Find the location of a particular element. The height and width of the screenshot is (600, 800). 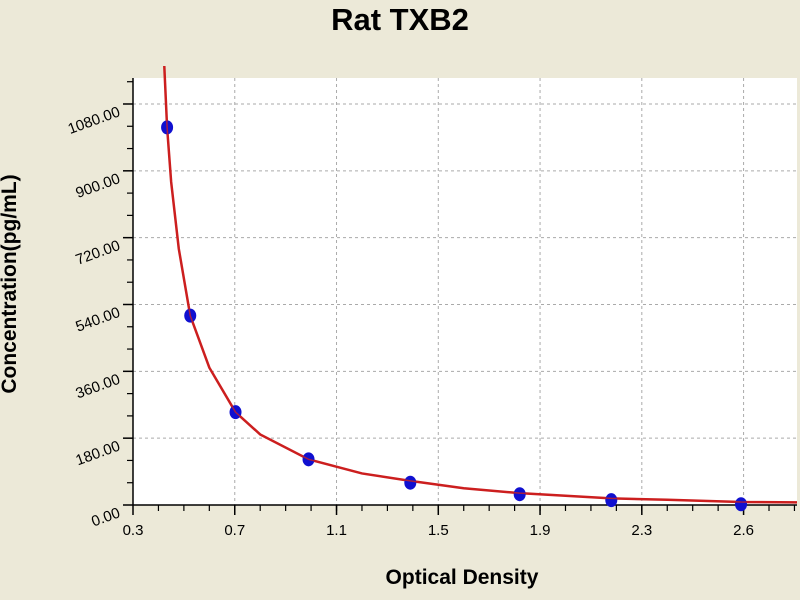

y-tick-label: 900.00 is located at coordinates (97, 186).